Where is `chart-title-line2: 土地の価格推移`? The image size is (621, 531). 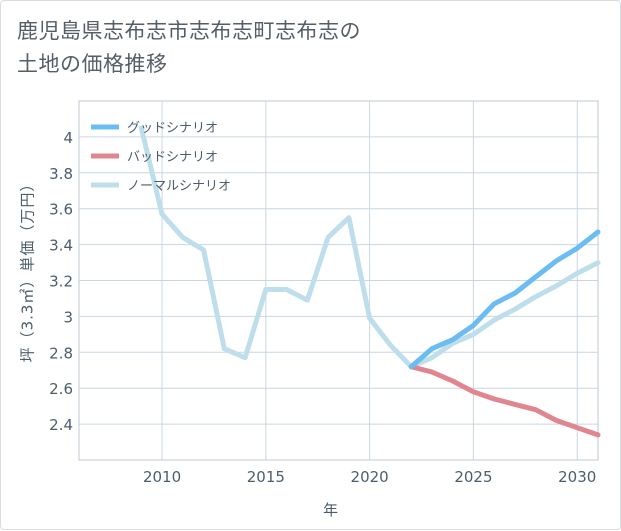 chart-title-line2: 土地の価格推移 is located at coordinates (92, 64).